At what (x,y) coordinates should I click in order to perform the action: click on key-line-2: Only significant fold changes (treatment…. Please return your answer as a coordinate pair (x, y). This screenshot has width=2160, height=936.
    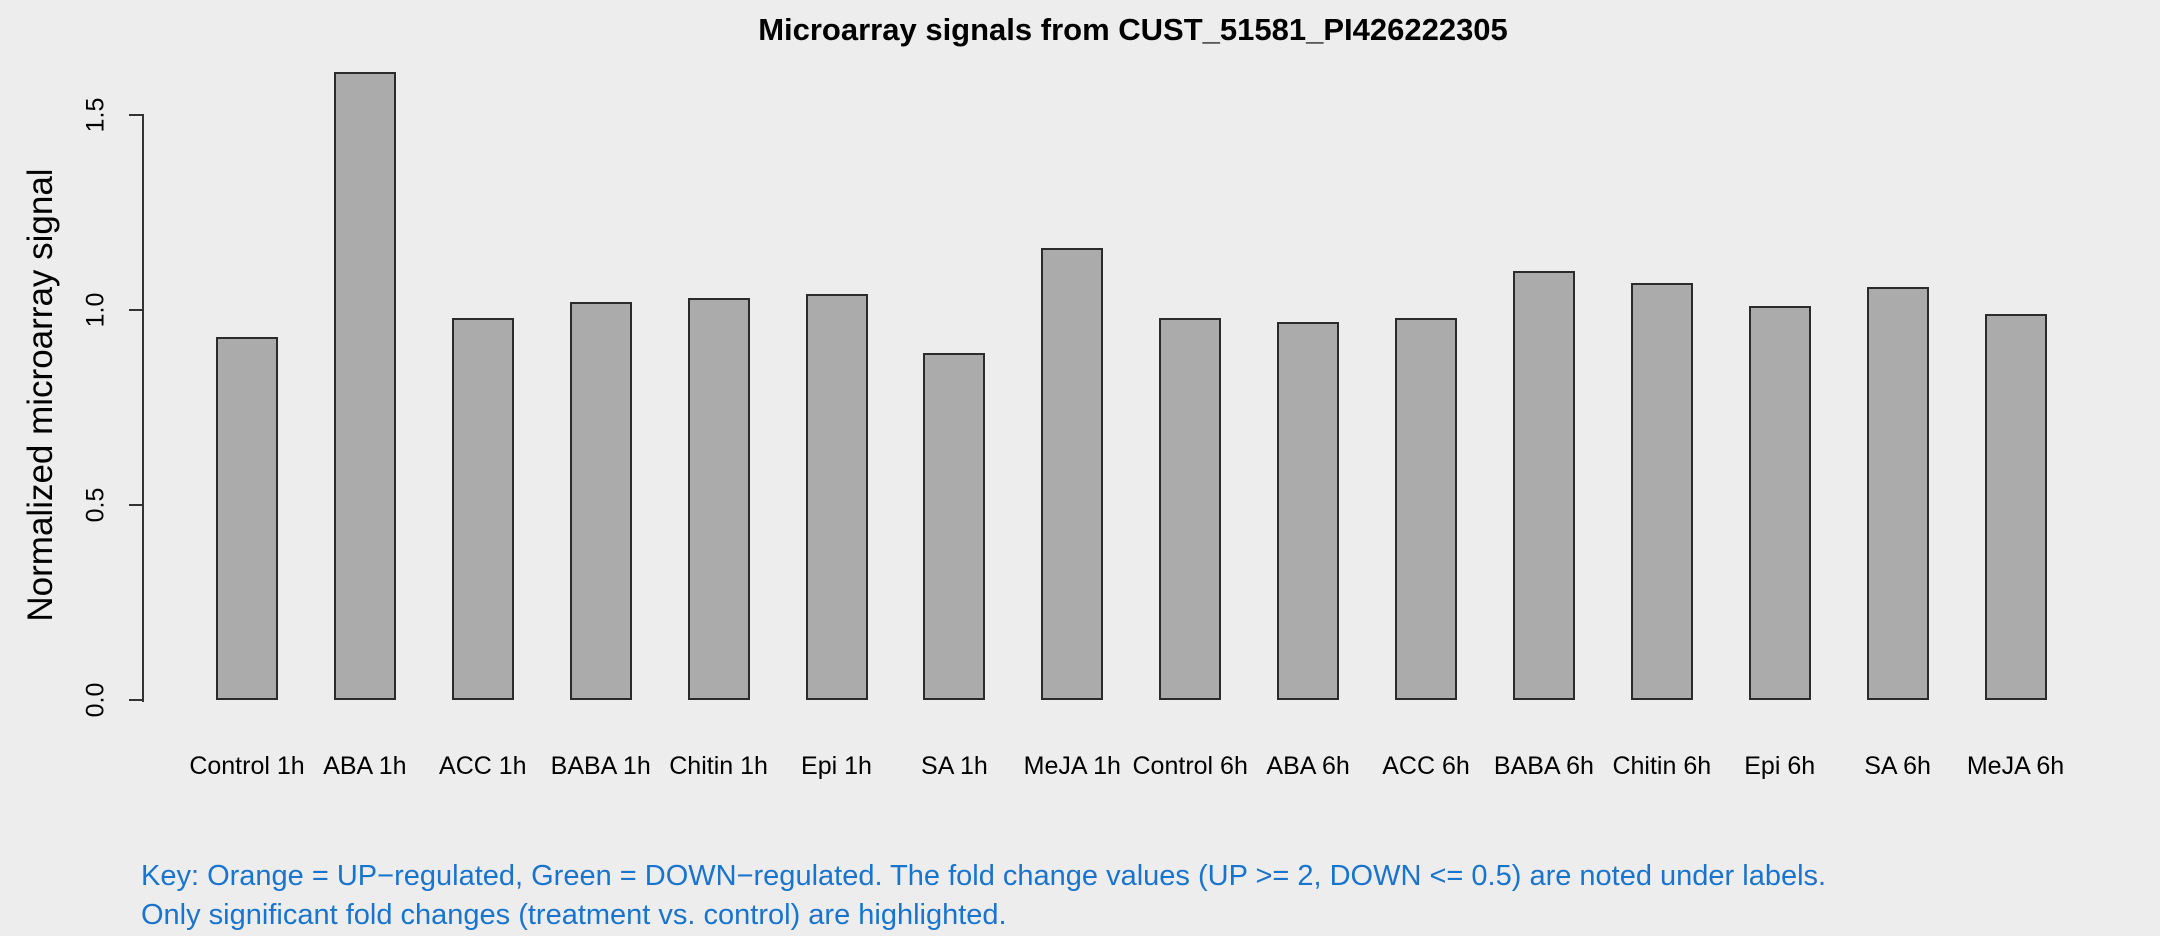
    Looking at the image, I should click on (574, 915).